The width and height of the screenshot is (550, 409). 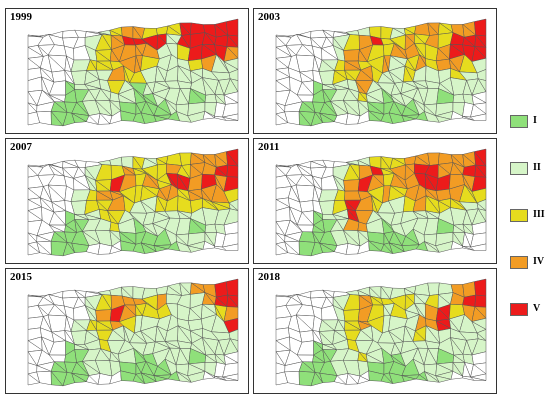 I want to click on legend-swatch-iii, so click(x=519, y=215).